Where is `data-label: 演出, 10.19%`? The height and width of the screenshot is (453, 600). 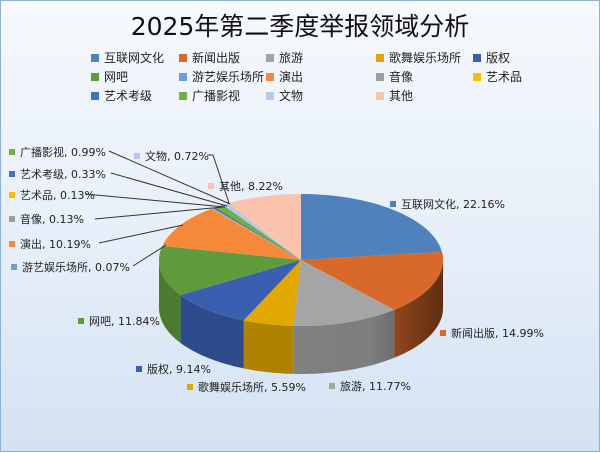
data-label: 演出, 10.19% is located at coordinates (50, 244).